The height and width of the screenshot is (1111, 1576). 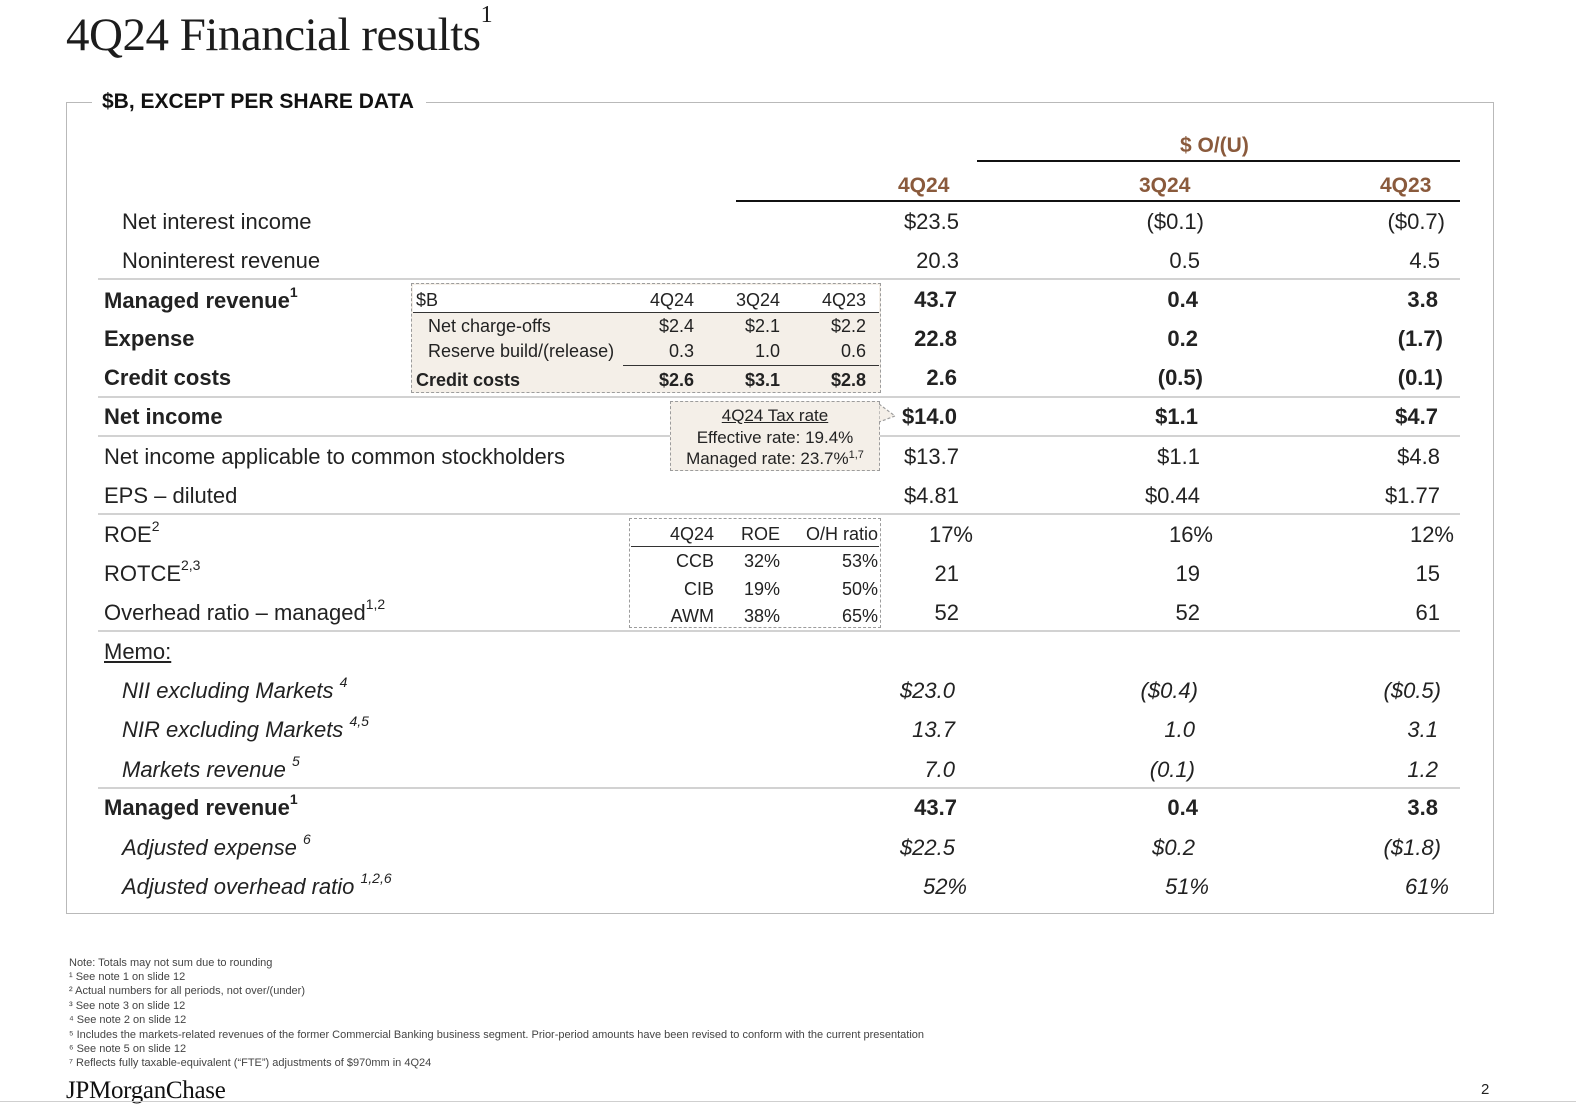 I want to click on value-4q23: $4.8, so click(x=1418, y=456).